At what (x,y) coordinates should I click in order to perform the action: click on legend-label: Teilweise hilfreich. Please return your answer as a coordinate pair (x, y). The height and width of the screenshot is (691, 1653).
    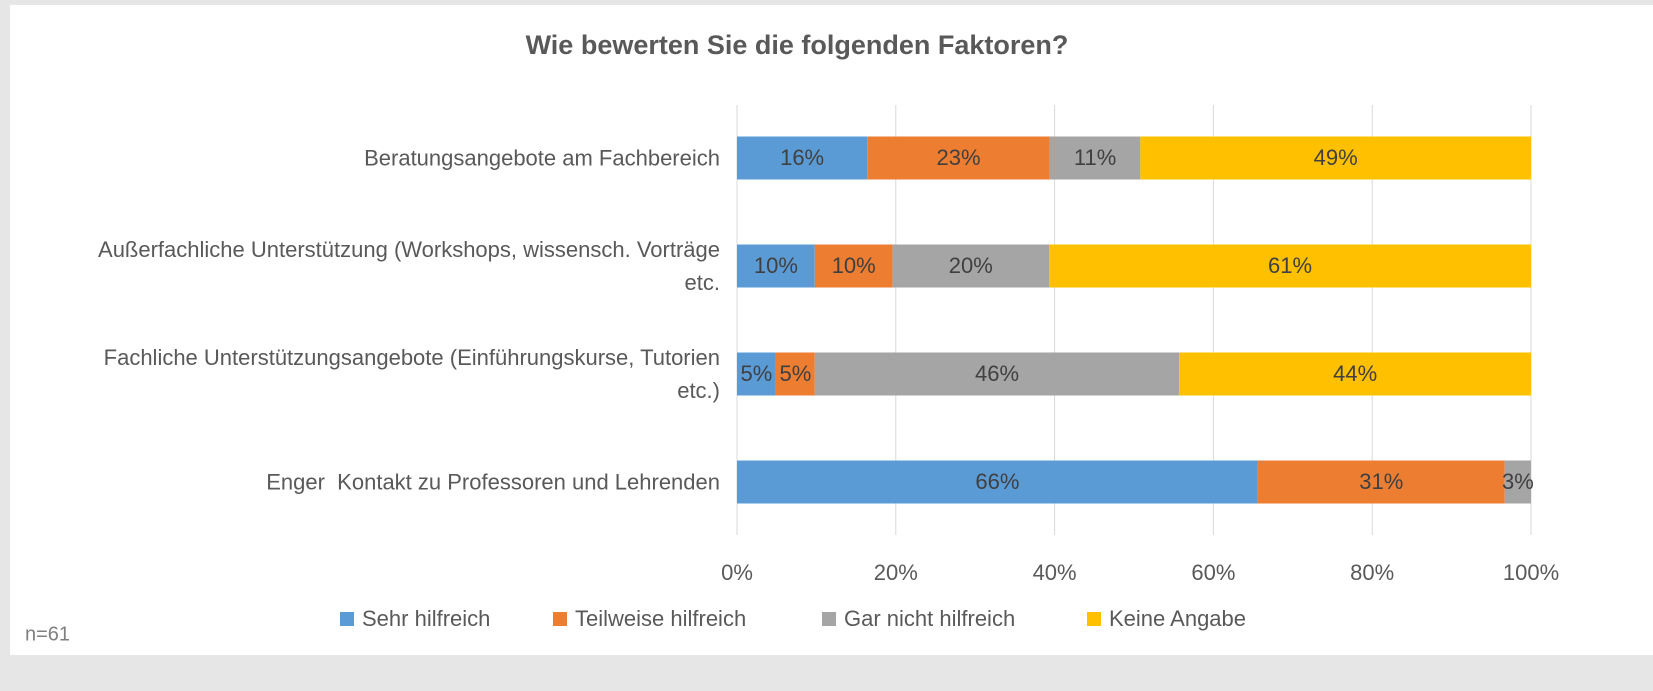
    Looking at the image, I should click on (660, 618).